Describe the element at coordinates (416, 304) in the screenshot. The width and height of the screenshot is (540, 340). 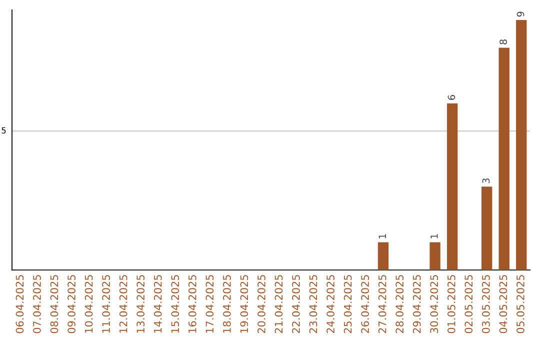
I see `x-tick-label: 29.04.2025` at that location.